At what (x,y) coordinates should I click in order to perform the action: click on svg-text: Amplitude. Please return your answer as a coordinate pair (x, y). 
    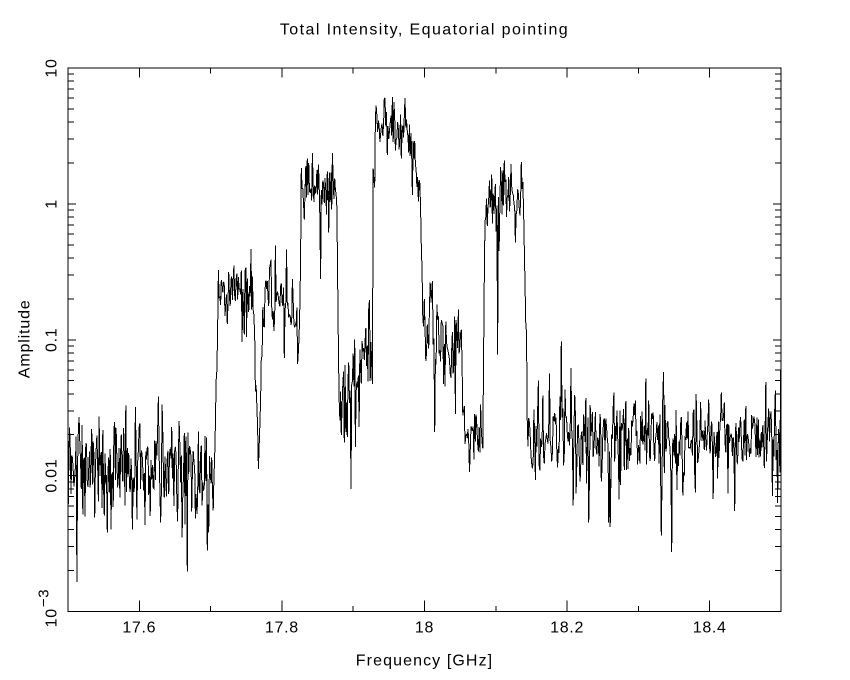
    Looking at the image, I should click on (25, 338).